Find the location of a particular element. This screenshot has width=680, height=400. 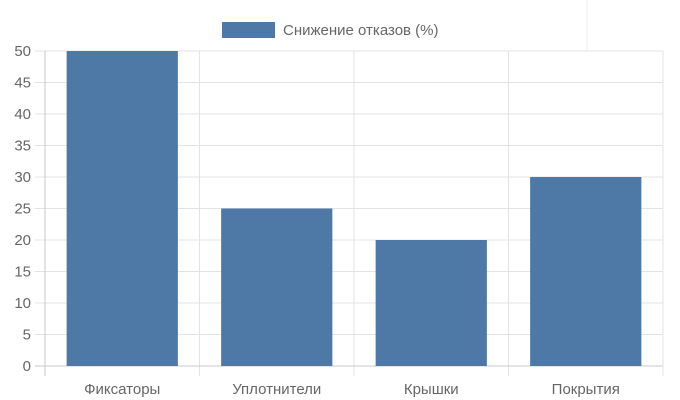

y-tick-label: 5 is located at coordinates (27, 335).